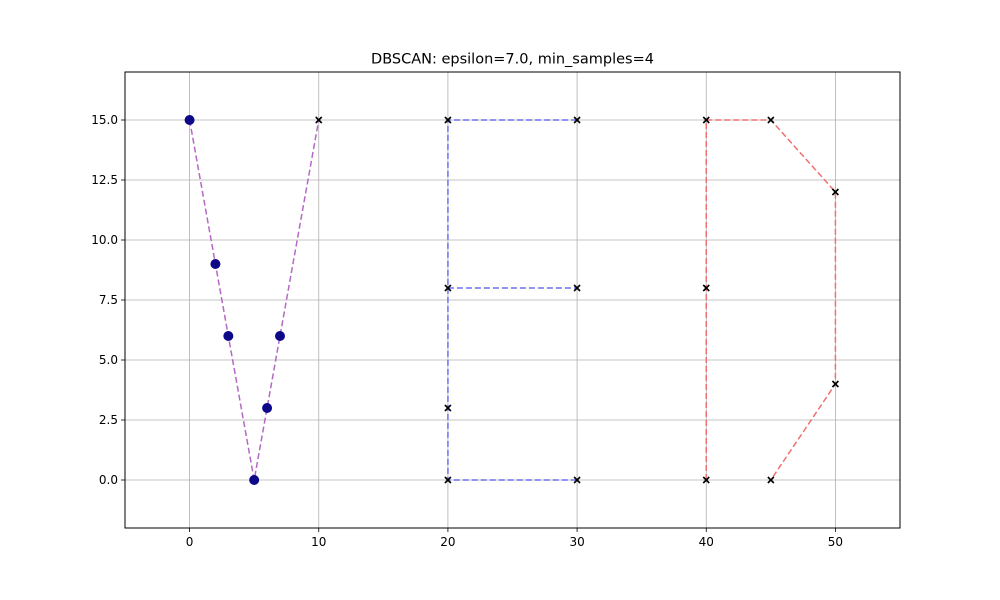 The height and width of the screenshot is (600, 1000). Describe the element at coordinates (576, 542) in the screenshot. I see `x-tick-label: 30` at that location.